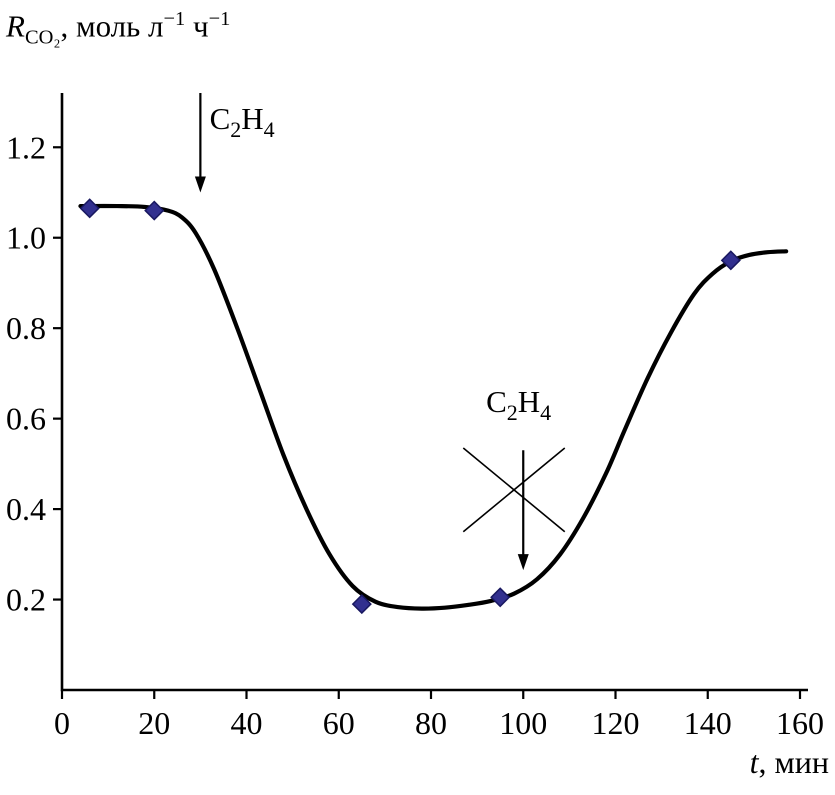  I want to click on x-tick-label: 120, so click(616, 723).